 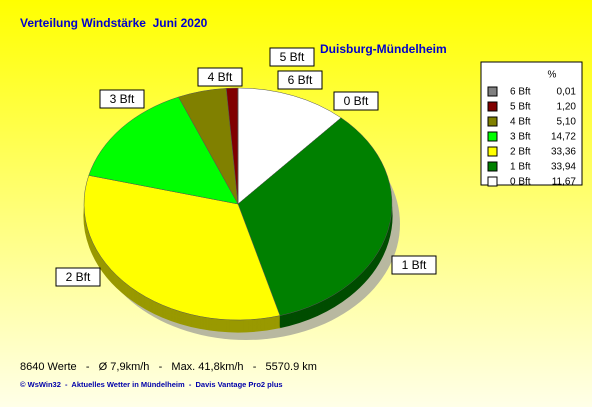 I want to click on legend-value: 33,36, so click(x=563, y=152).